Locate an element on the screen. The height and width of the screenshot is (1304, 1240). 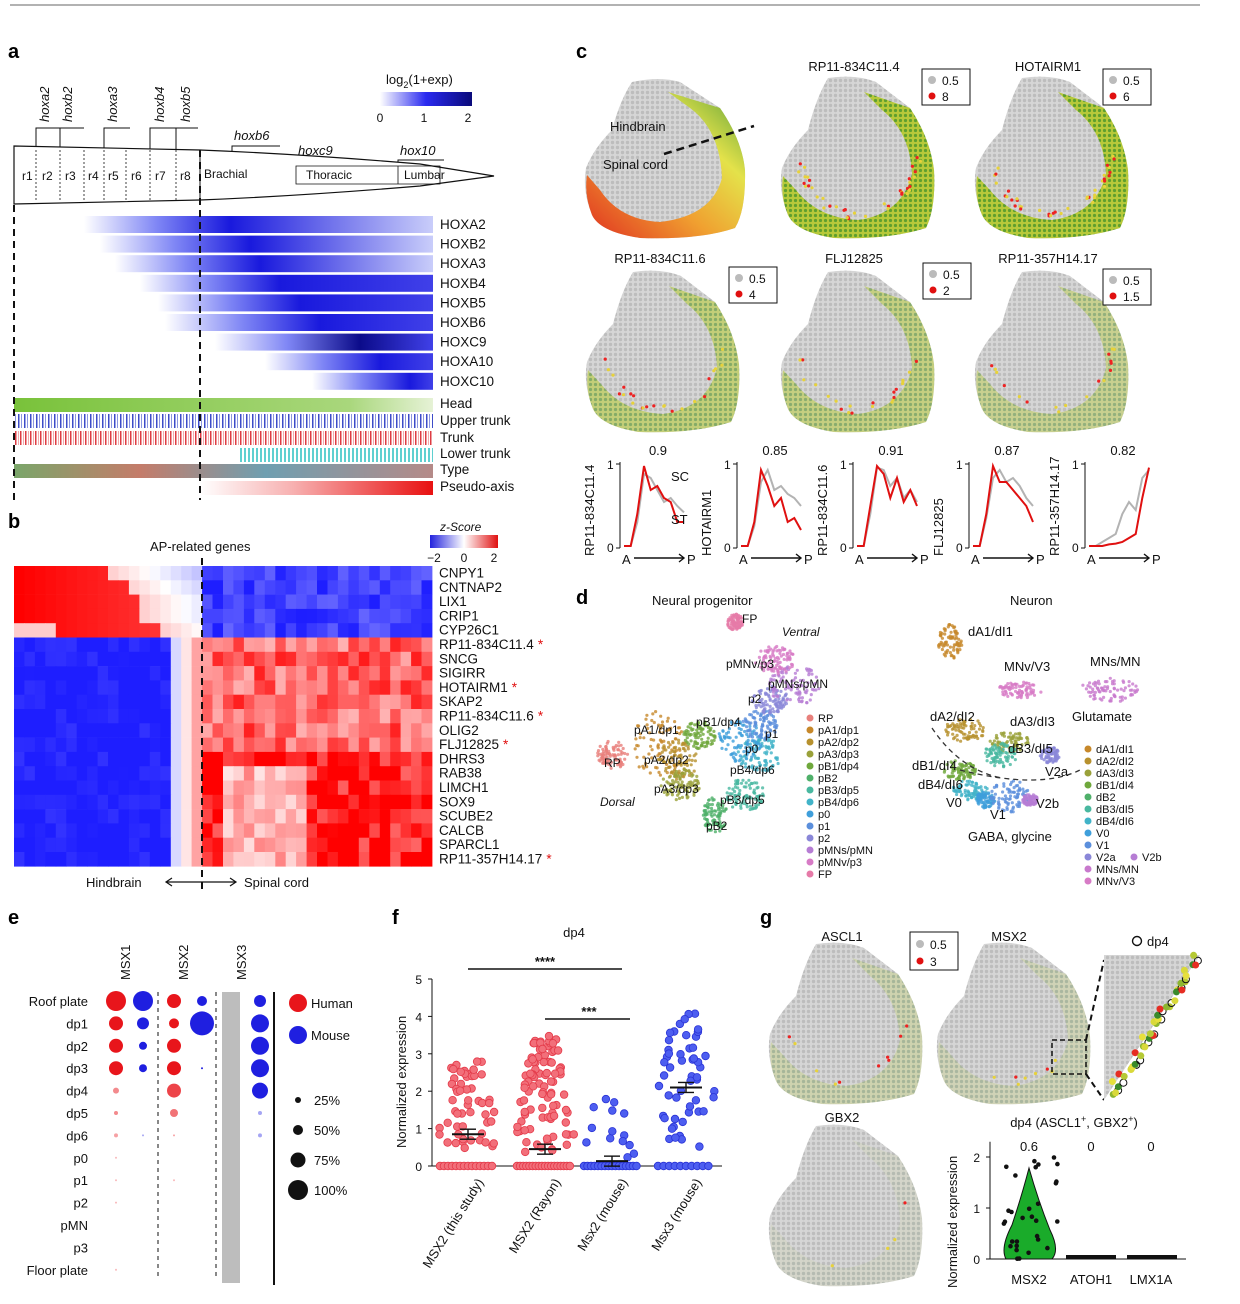
umap-left-label-pb1-dp4: pB1/dp4 is located at coordinates (718, 722).